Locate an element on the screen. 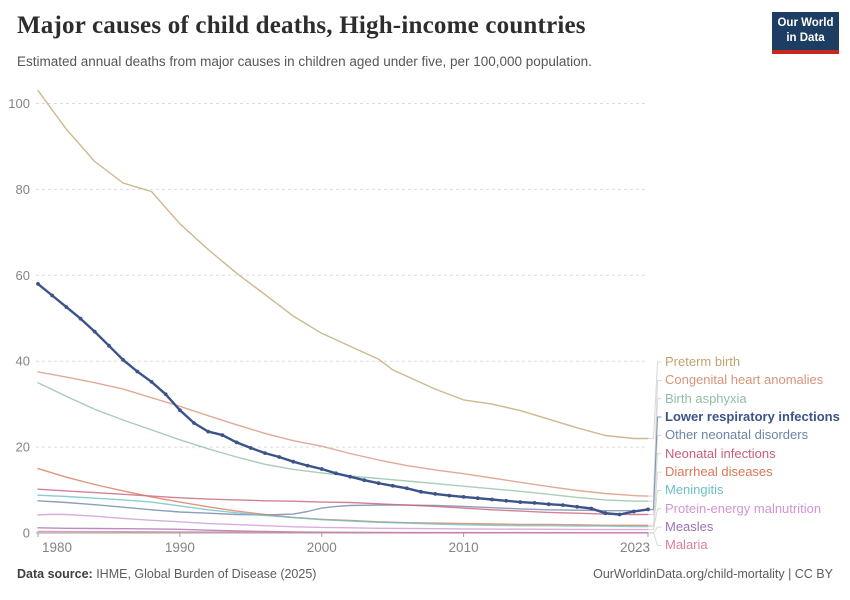 The height and width of the screenshot is (600, 850). legend-connector-diarrheal-diseases is located at coordinates (655, 498).